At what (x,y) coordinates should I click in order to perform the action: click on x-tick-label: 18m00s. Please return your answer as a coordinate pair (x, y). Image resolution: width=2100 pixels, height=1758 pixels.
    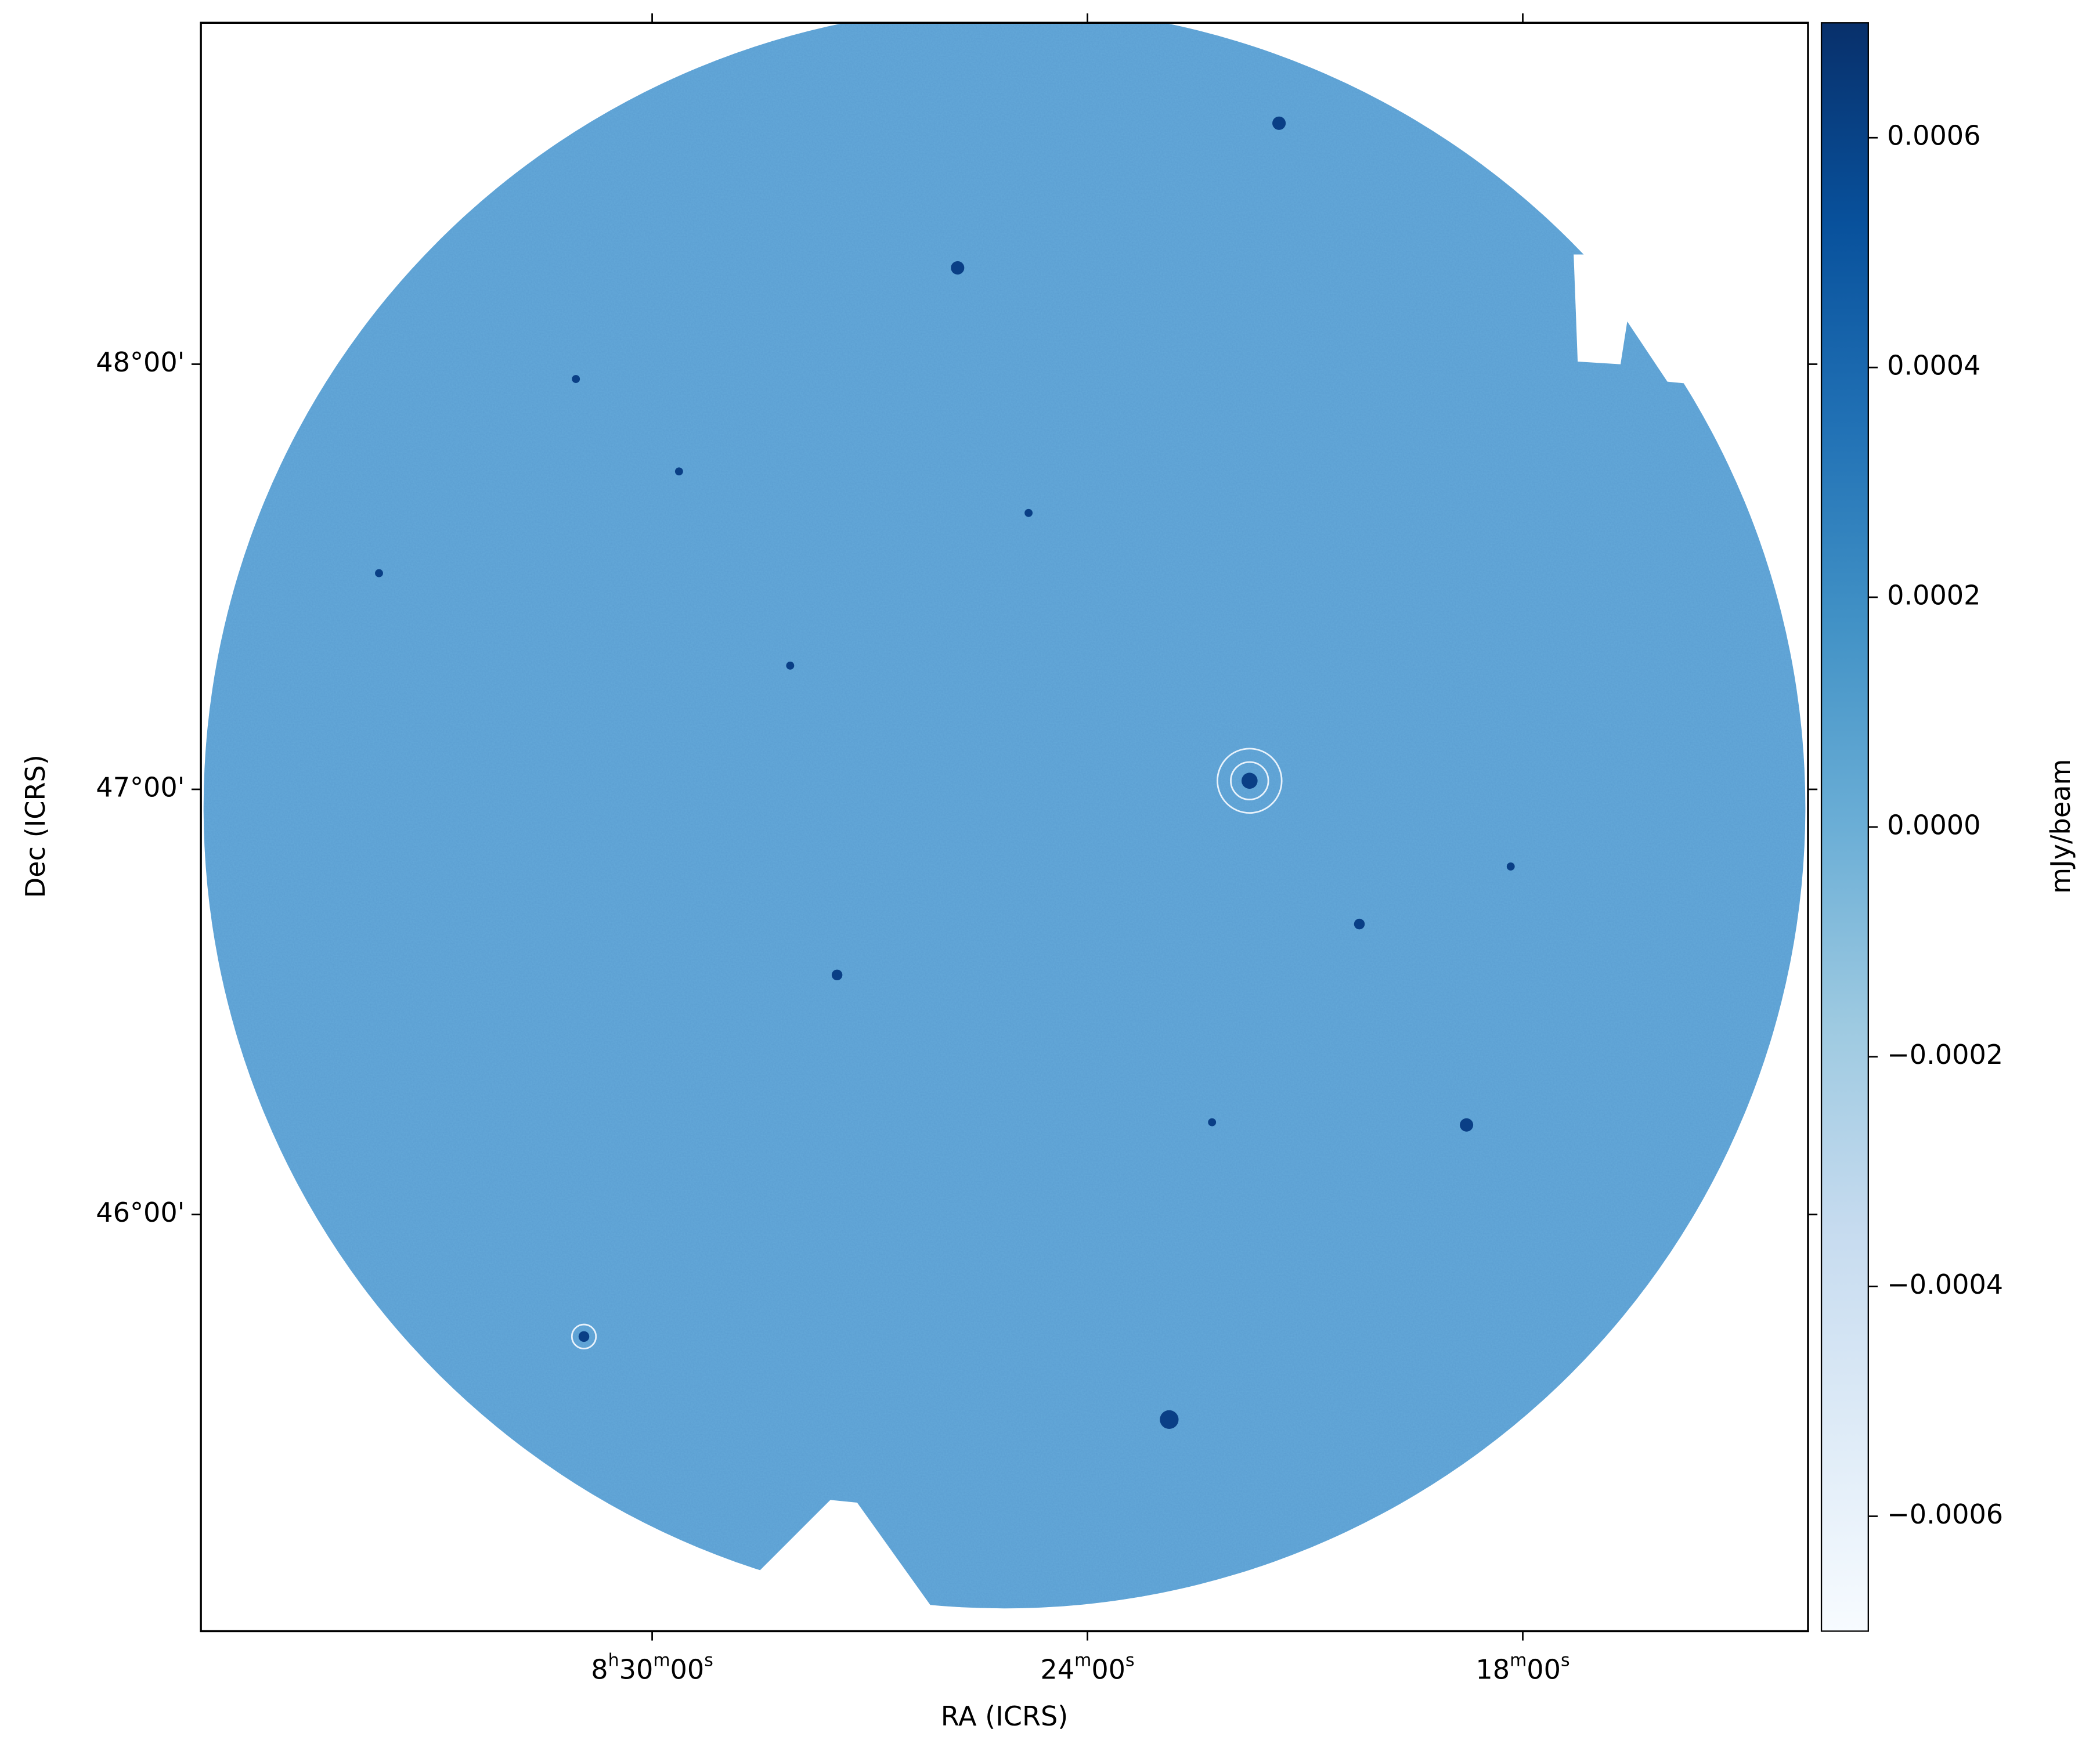
    Looking at the image, I should click on (1522, 1668).